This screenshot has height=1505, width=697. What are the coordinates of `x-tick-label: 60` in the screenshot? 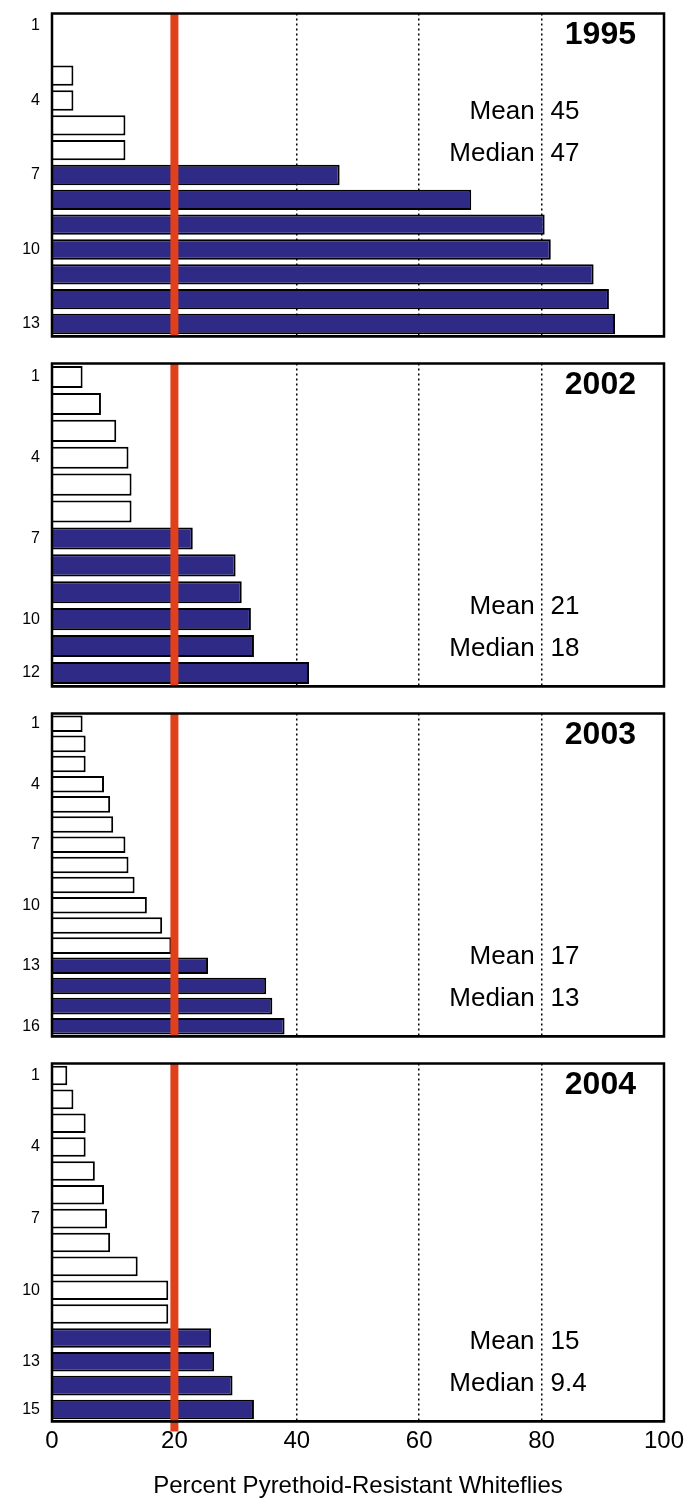 It's located at (419, 1440).